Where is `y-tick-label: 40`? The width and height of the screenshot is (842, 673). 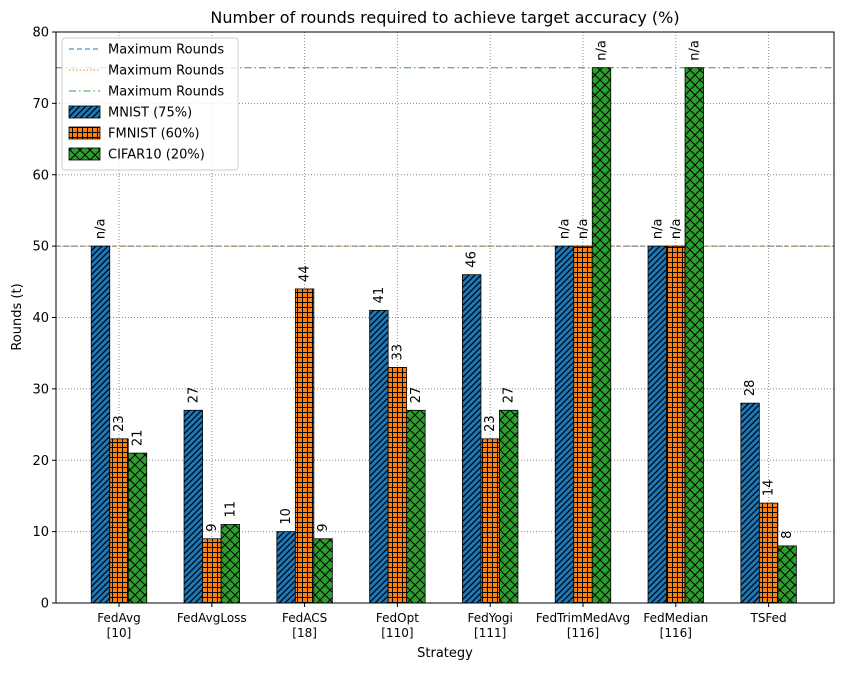
y-tick-label: 40 is located at coordinates (40, 318).